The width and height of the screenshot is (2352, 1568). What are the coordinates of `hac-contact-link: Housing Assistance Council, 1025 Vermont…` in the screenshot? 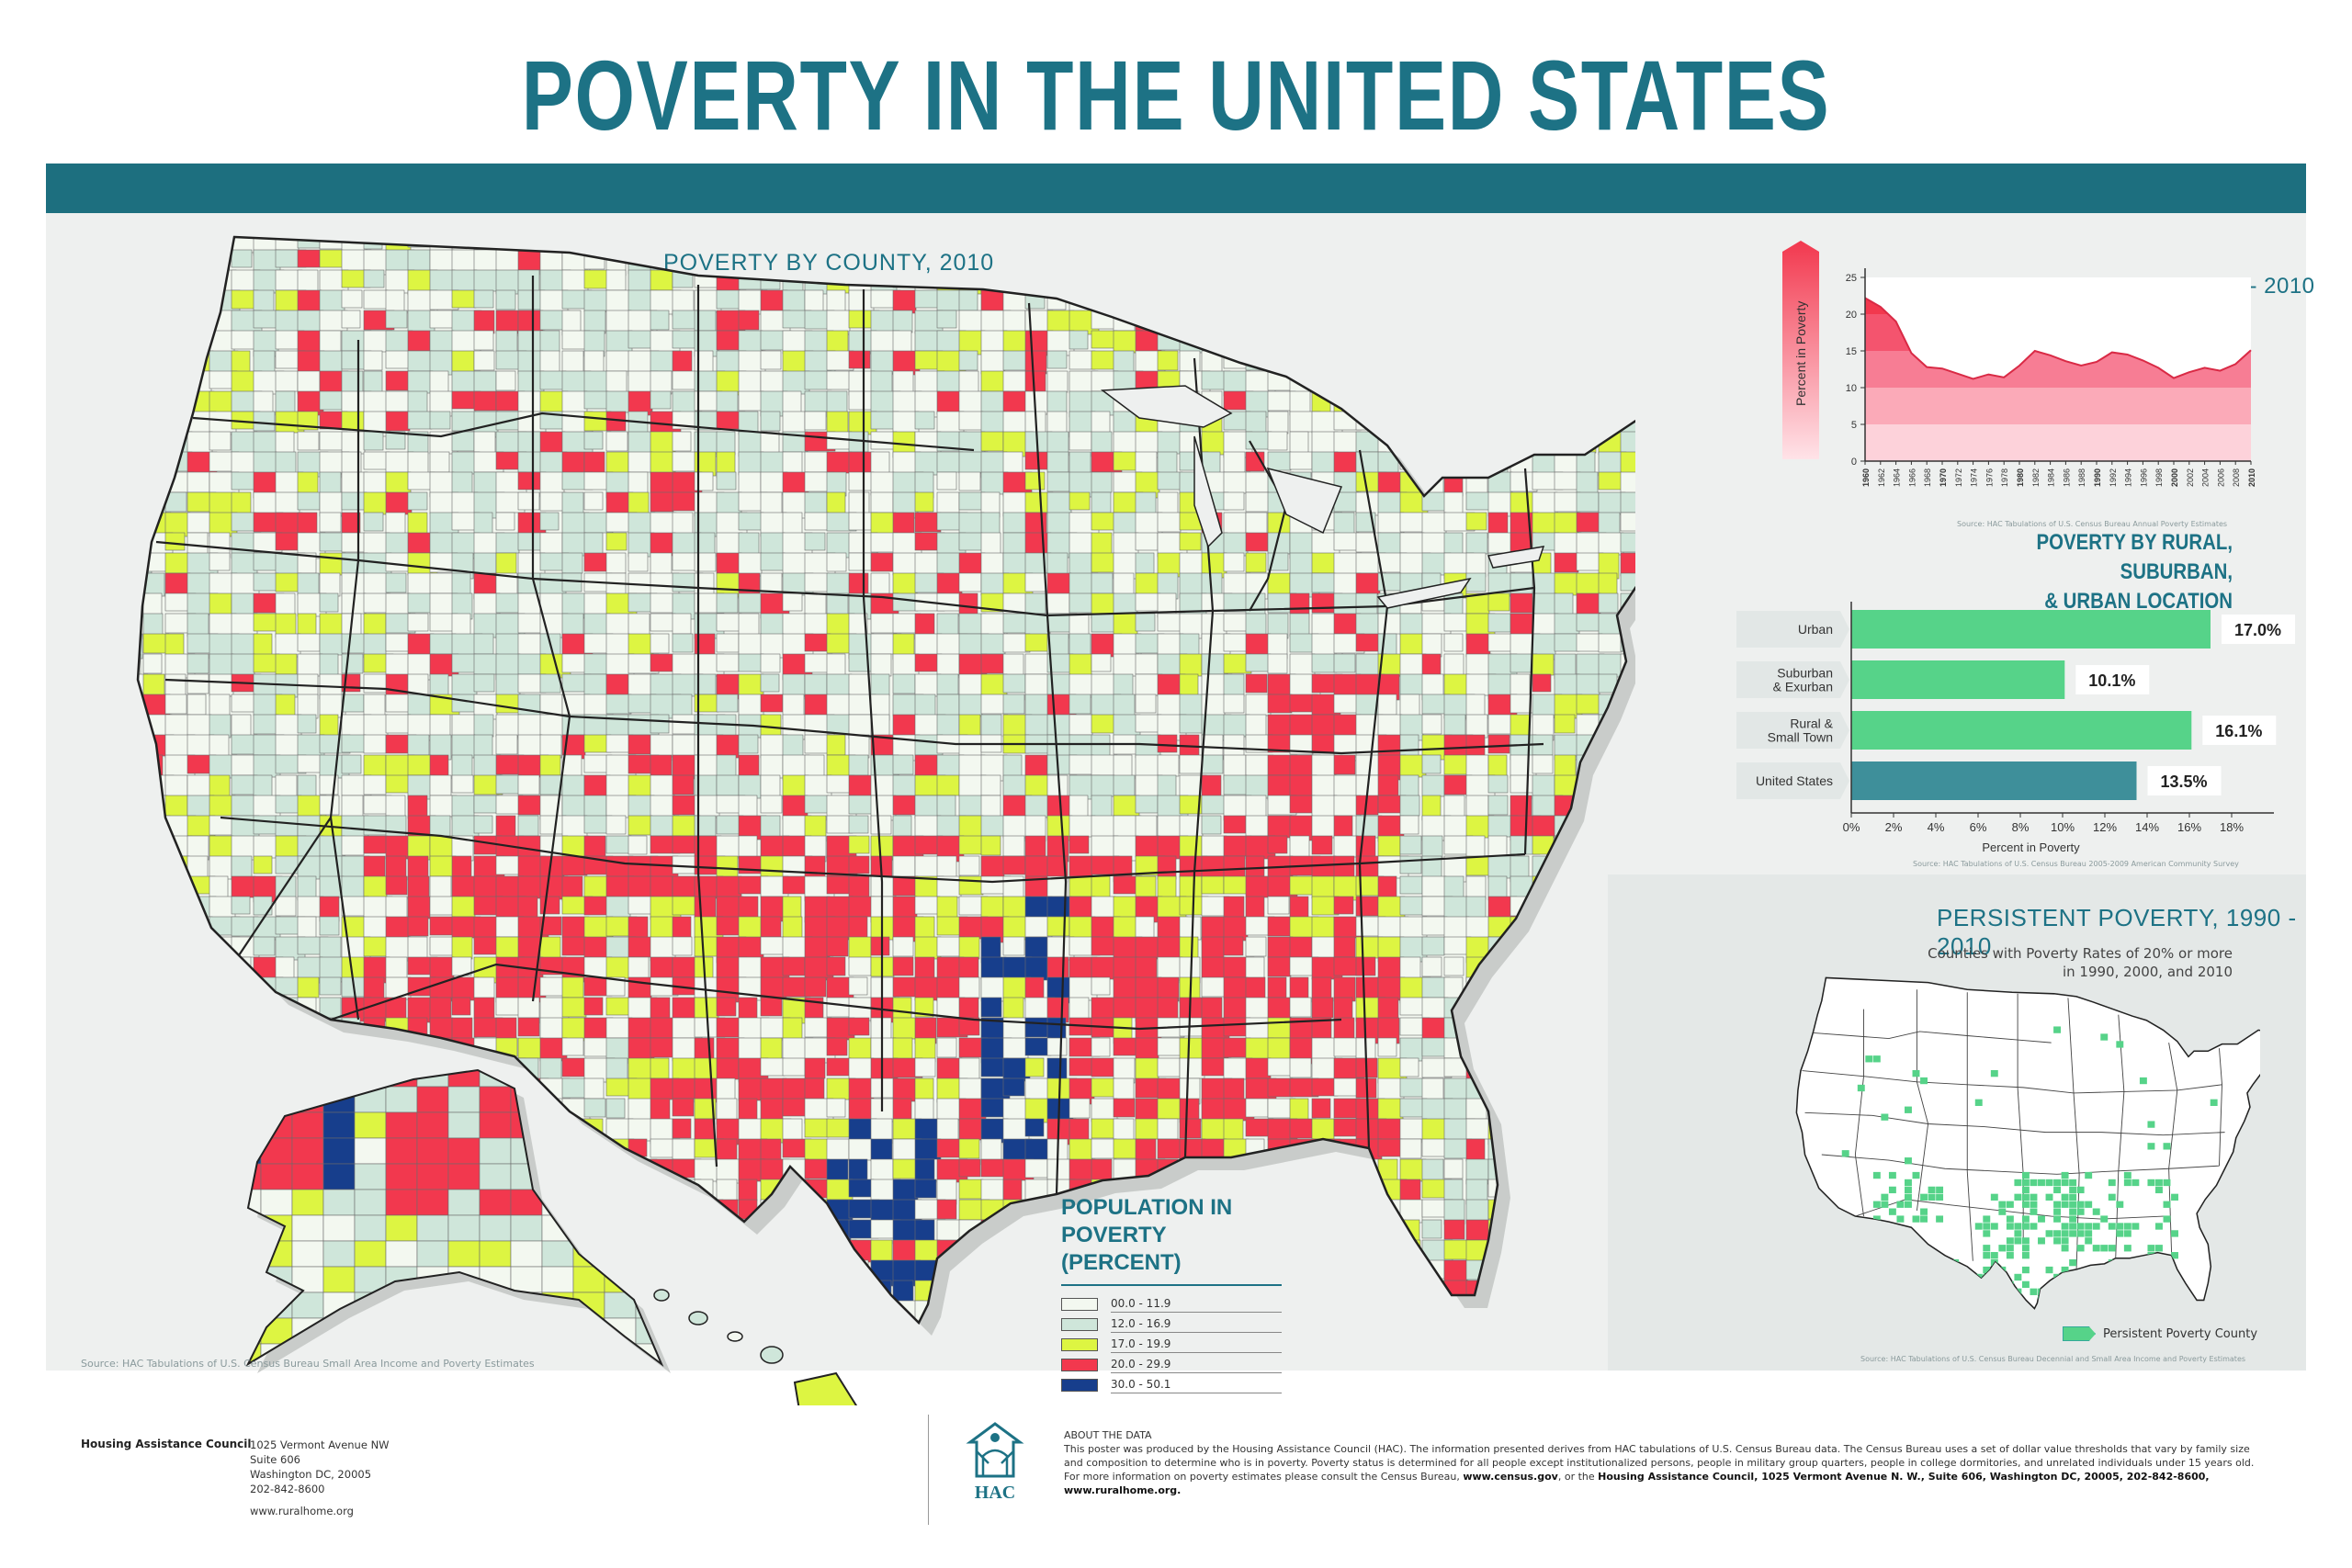 It's located at (1637, 1484).